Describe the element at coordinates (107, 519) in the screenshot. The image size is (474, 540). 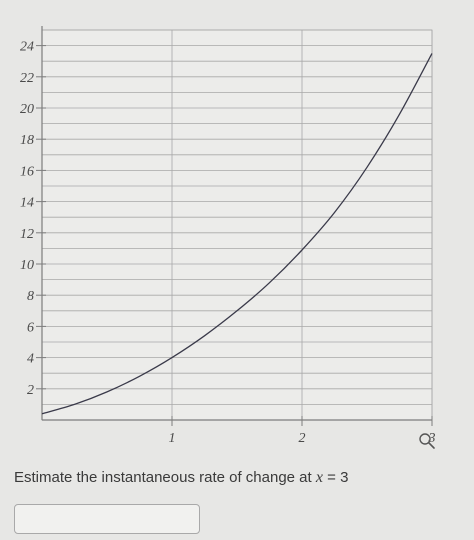
I see `answer-input` at that location.